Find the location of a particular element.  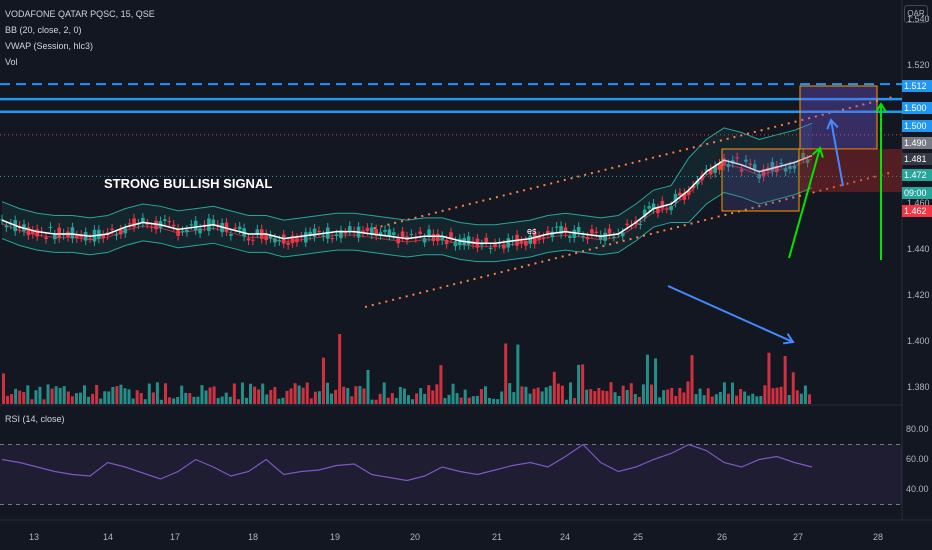

bb-legend: BB (20, close, 2, 0) is located at coordinates (43, 30).